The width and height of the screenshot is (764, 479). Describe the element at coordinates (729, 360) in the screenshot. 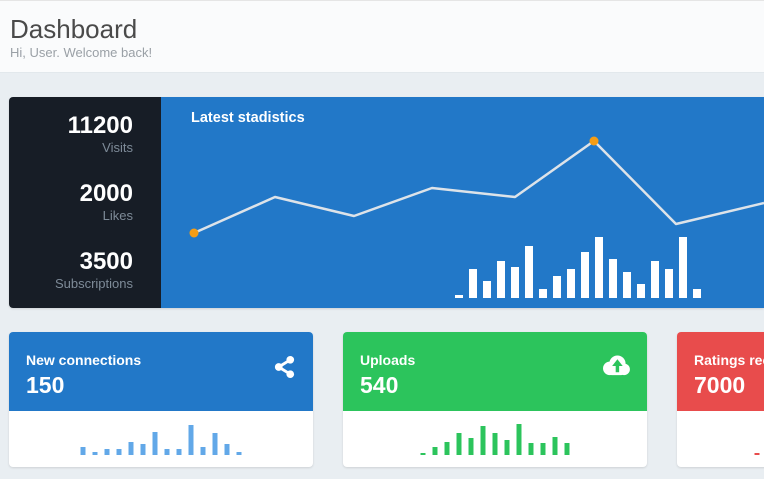

I see `card-title: Ratings received` at that location.